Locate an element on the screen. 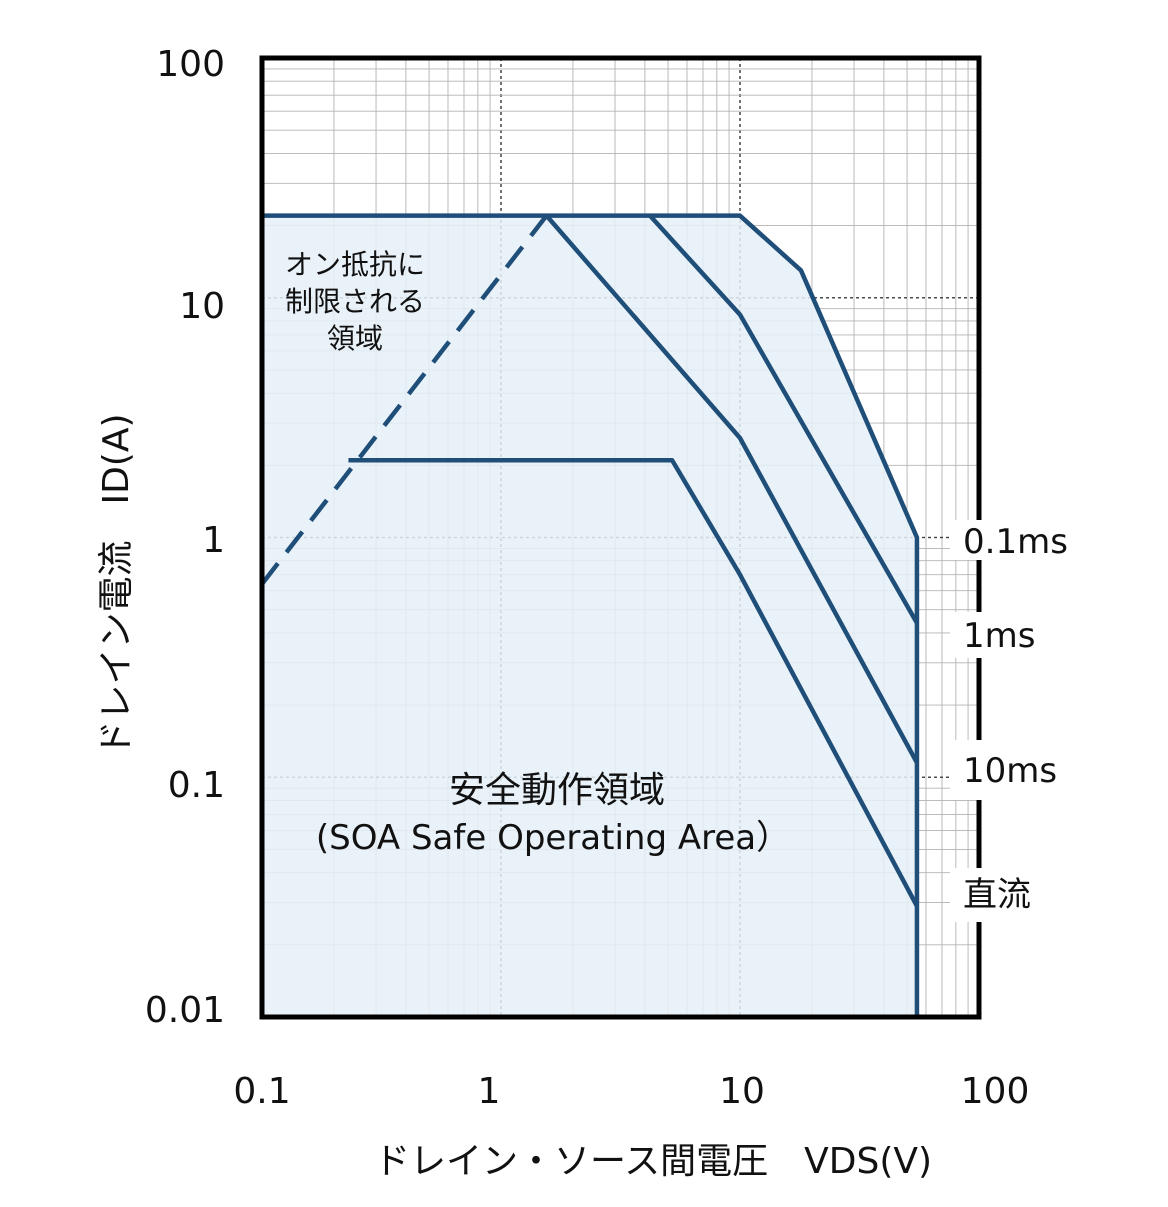 This screenshot has height=1207, width=1168. region-label-line-2: 制限される is located at coordinates (355, 301).